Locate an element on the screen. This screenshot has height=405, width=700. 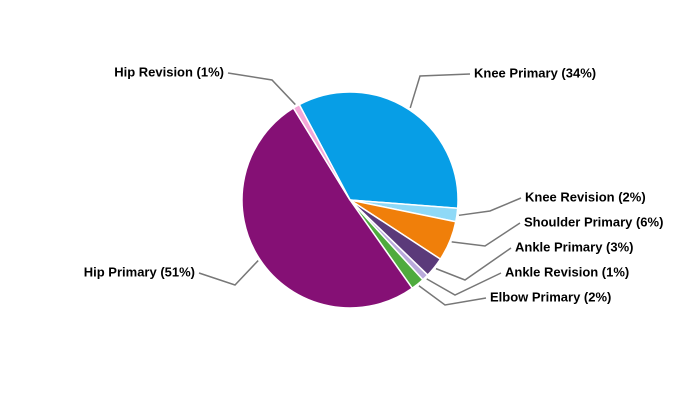
slice-label: Hip Revision (1%) is located at coordinates (169, 71).